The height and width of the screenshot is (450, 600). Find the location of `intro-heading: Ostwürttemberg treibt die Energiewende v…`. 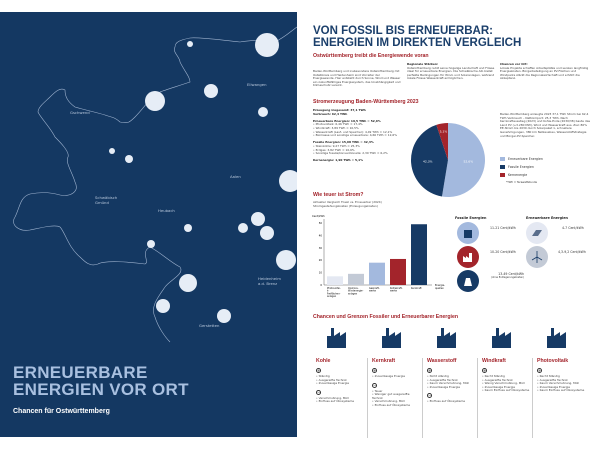

intro-heading: Ostwürttemberg treibt die Energiewende v… is located at coordinates (371, 56).